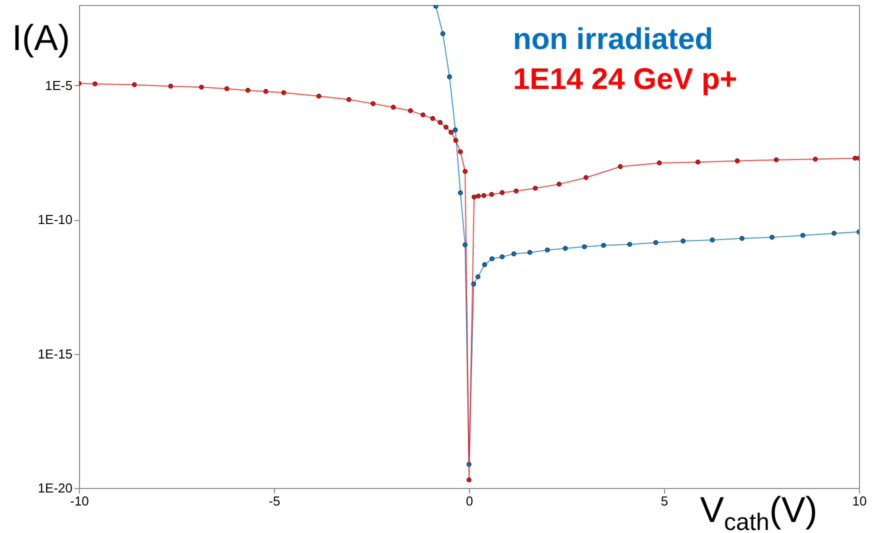 The image size is (884, 533). What do you see at coordinates (55, 488) in the screenshot?
I see `y-tick-label: 1E-20` at bounding box center [55, 488].